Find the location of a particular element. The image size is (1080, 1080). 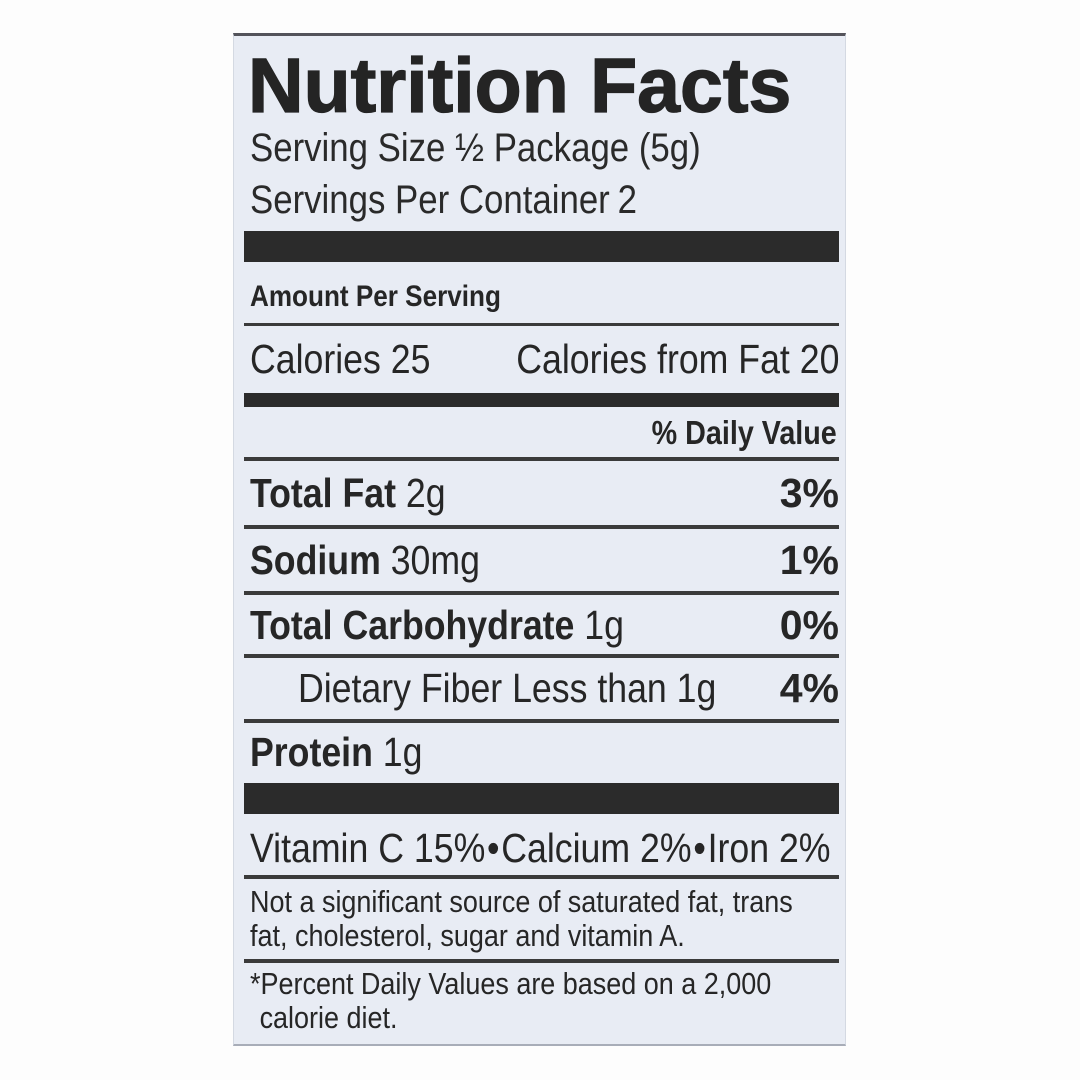

nutrient-left: Protein 1g is located at coordinates (336, 752).